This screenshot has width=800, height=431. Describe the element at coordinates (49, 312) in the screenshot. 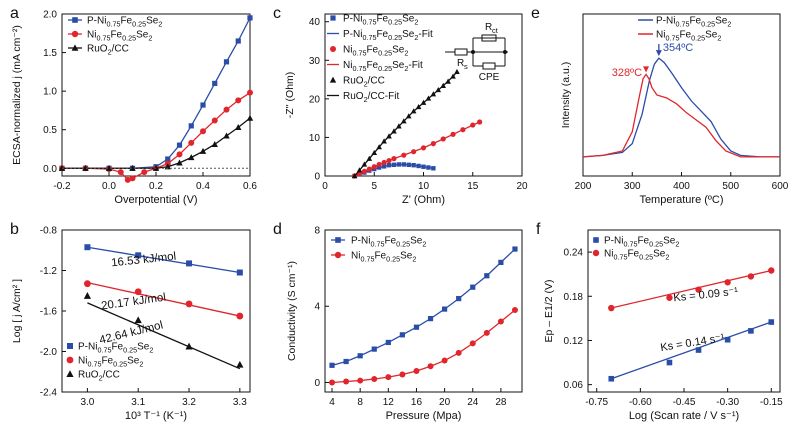

I see `y-tick-label: -1.6` at that location.